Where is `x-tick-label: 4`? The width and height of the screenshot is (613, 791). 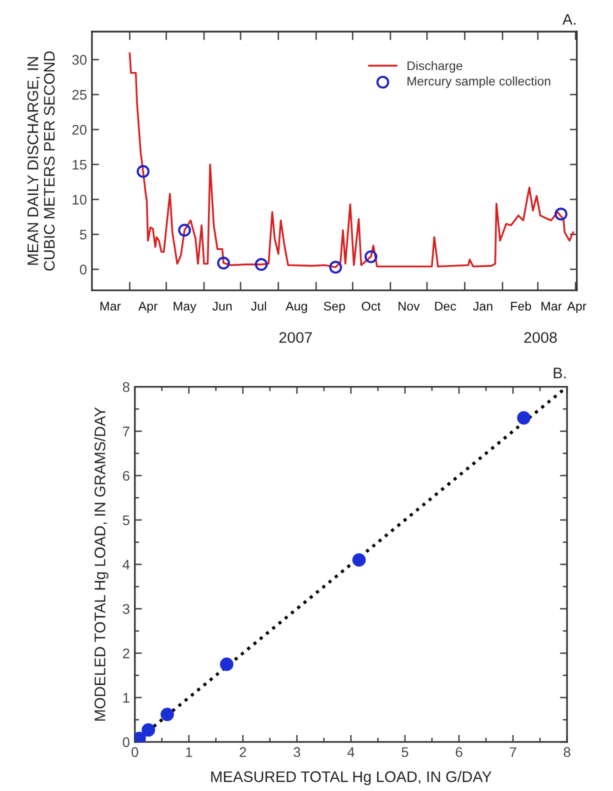
x-tick-label: 4 is located at coordinates (350, 752).